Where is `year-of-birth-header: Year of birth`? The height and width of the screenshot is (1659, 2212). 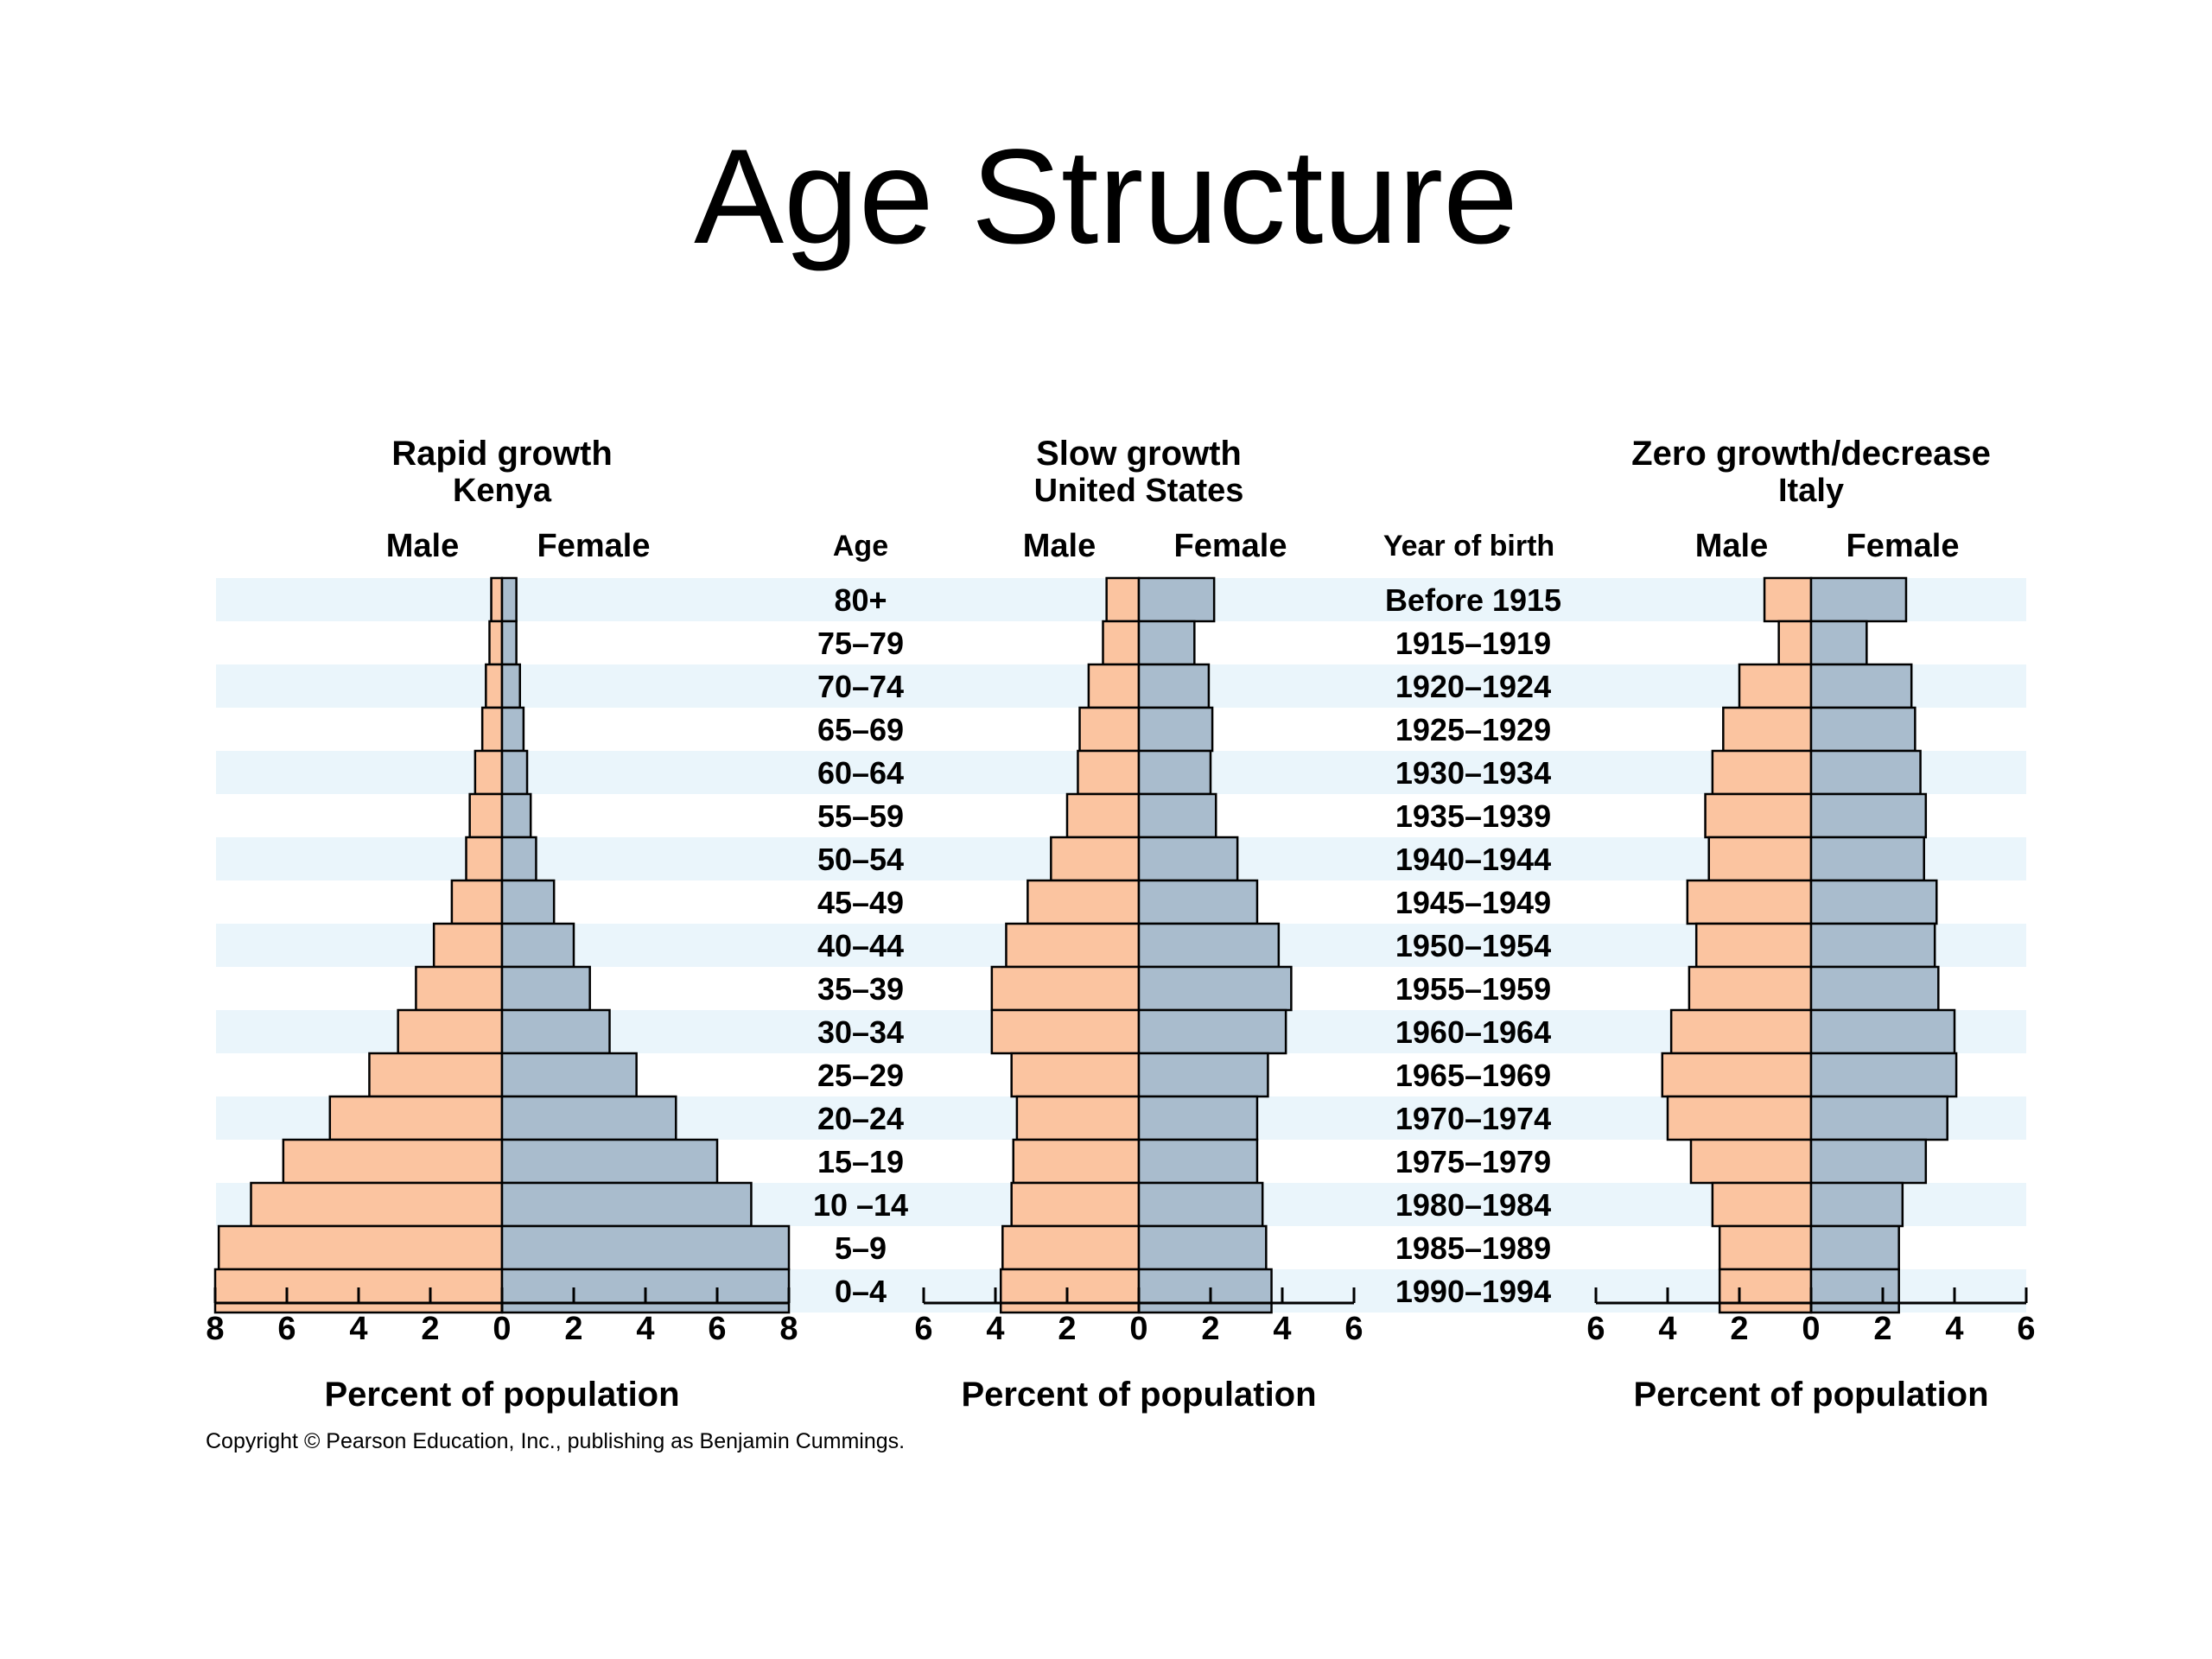
year-of-birth-header: Year of birth is located at coordinates (1468, 546).